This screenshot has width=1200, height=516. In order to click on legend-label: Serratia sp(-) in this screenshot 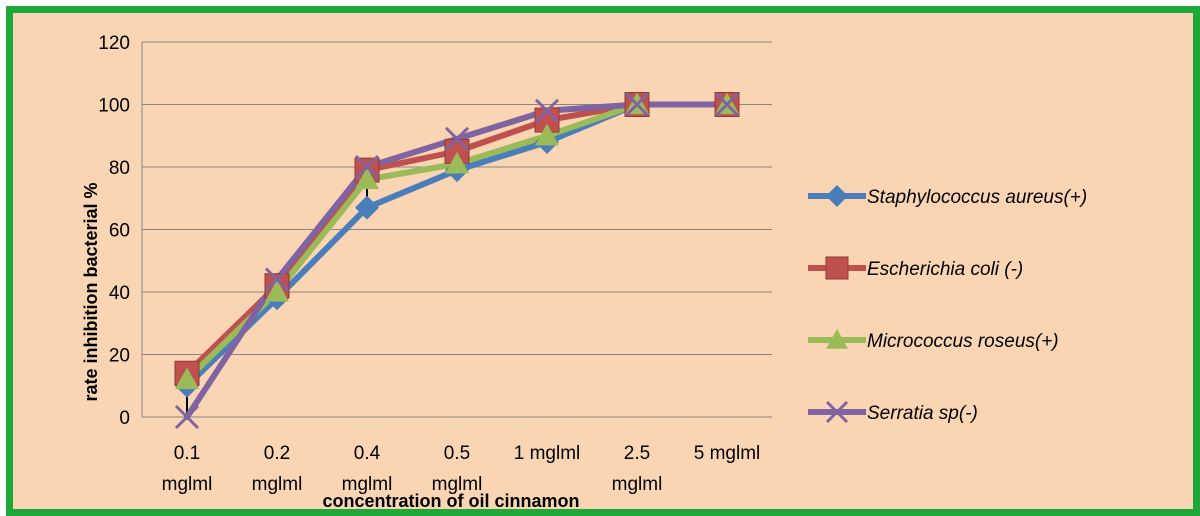, I will do `click(922, 413)`.